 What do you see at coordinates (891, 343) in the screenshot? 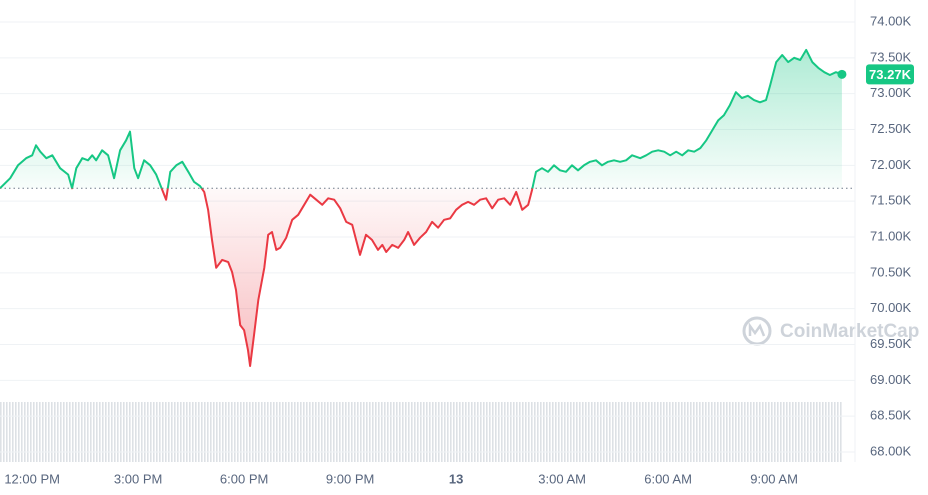
I see `y-tick-label: 69.50K` at bounding box center [891, 343].